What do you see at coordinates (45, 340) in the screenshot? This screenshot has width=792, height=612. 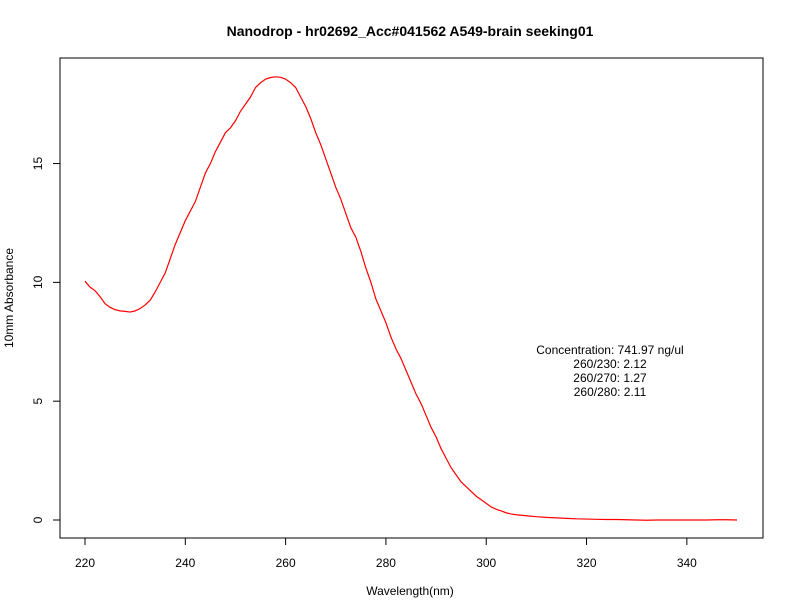 I see `y-axis: 0 5 10 15` at bounding box center [45, 340].